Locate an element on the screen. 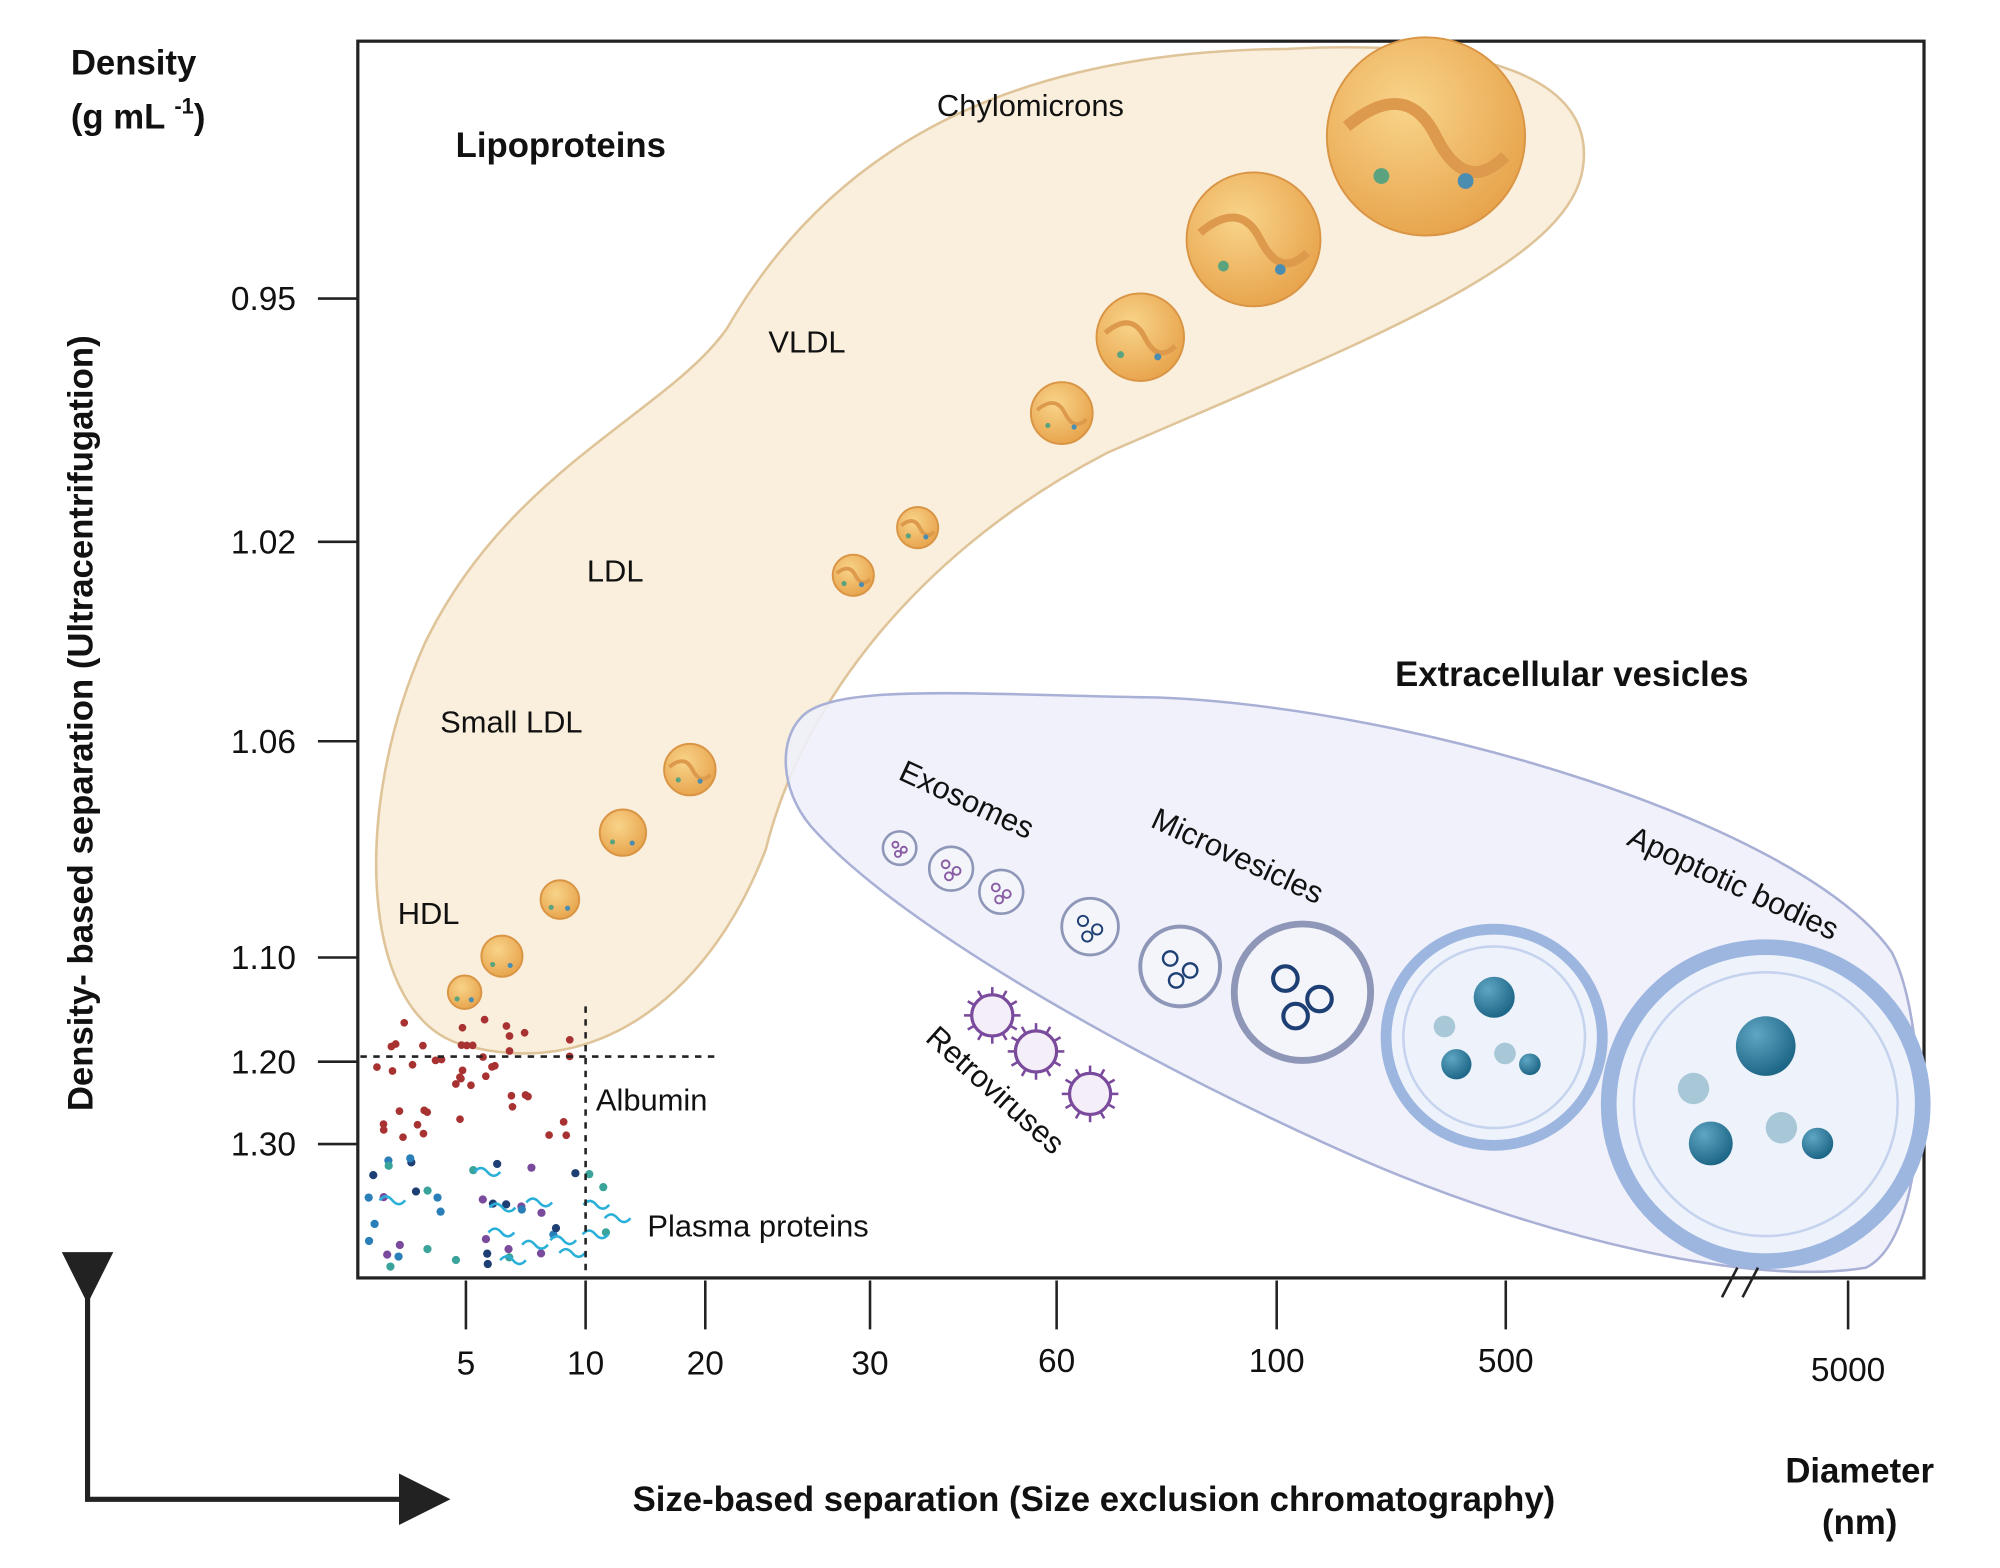  x-tick-label: 30 is located at coordinates (869, 1363).